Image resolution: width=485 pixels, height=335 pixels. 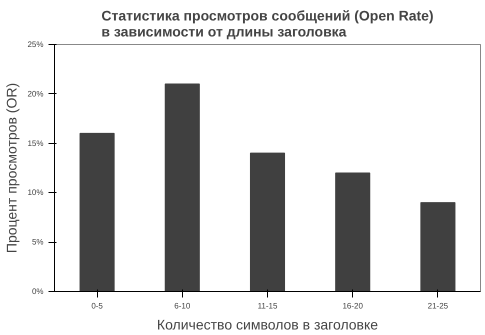 I want to click on y-tick-label: 20%, so click(x=35, y=93).